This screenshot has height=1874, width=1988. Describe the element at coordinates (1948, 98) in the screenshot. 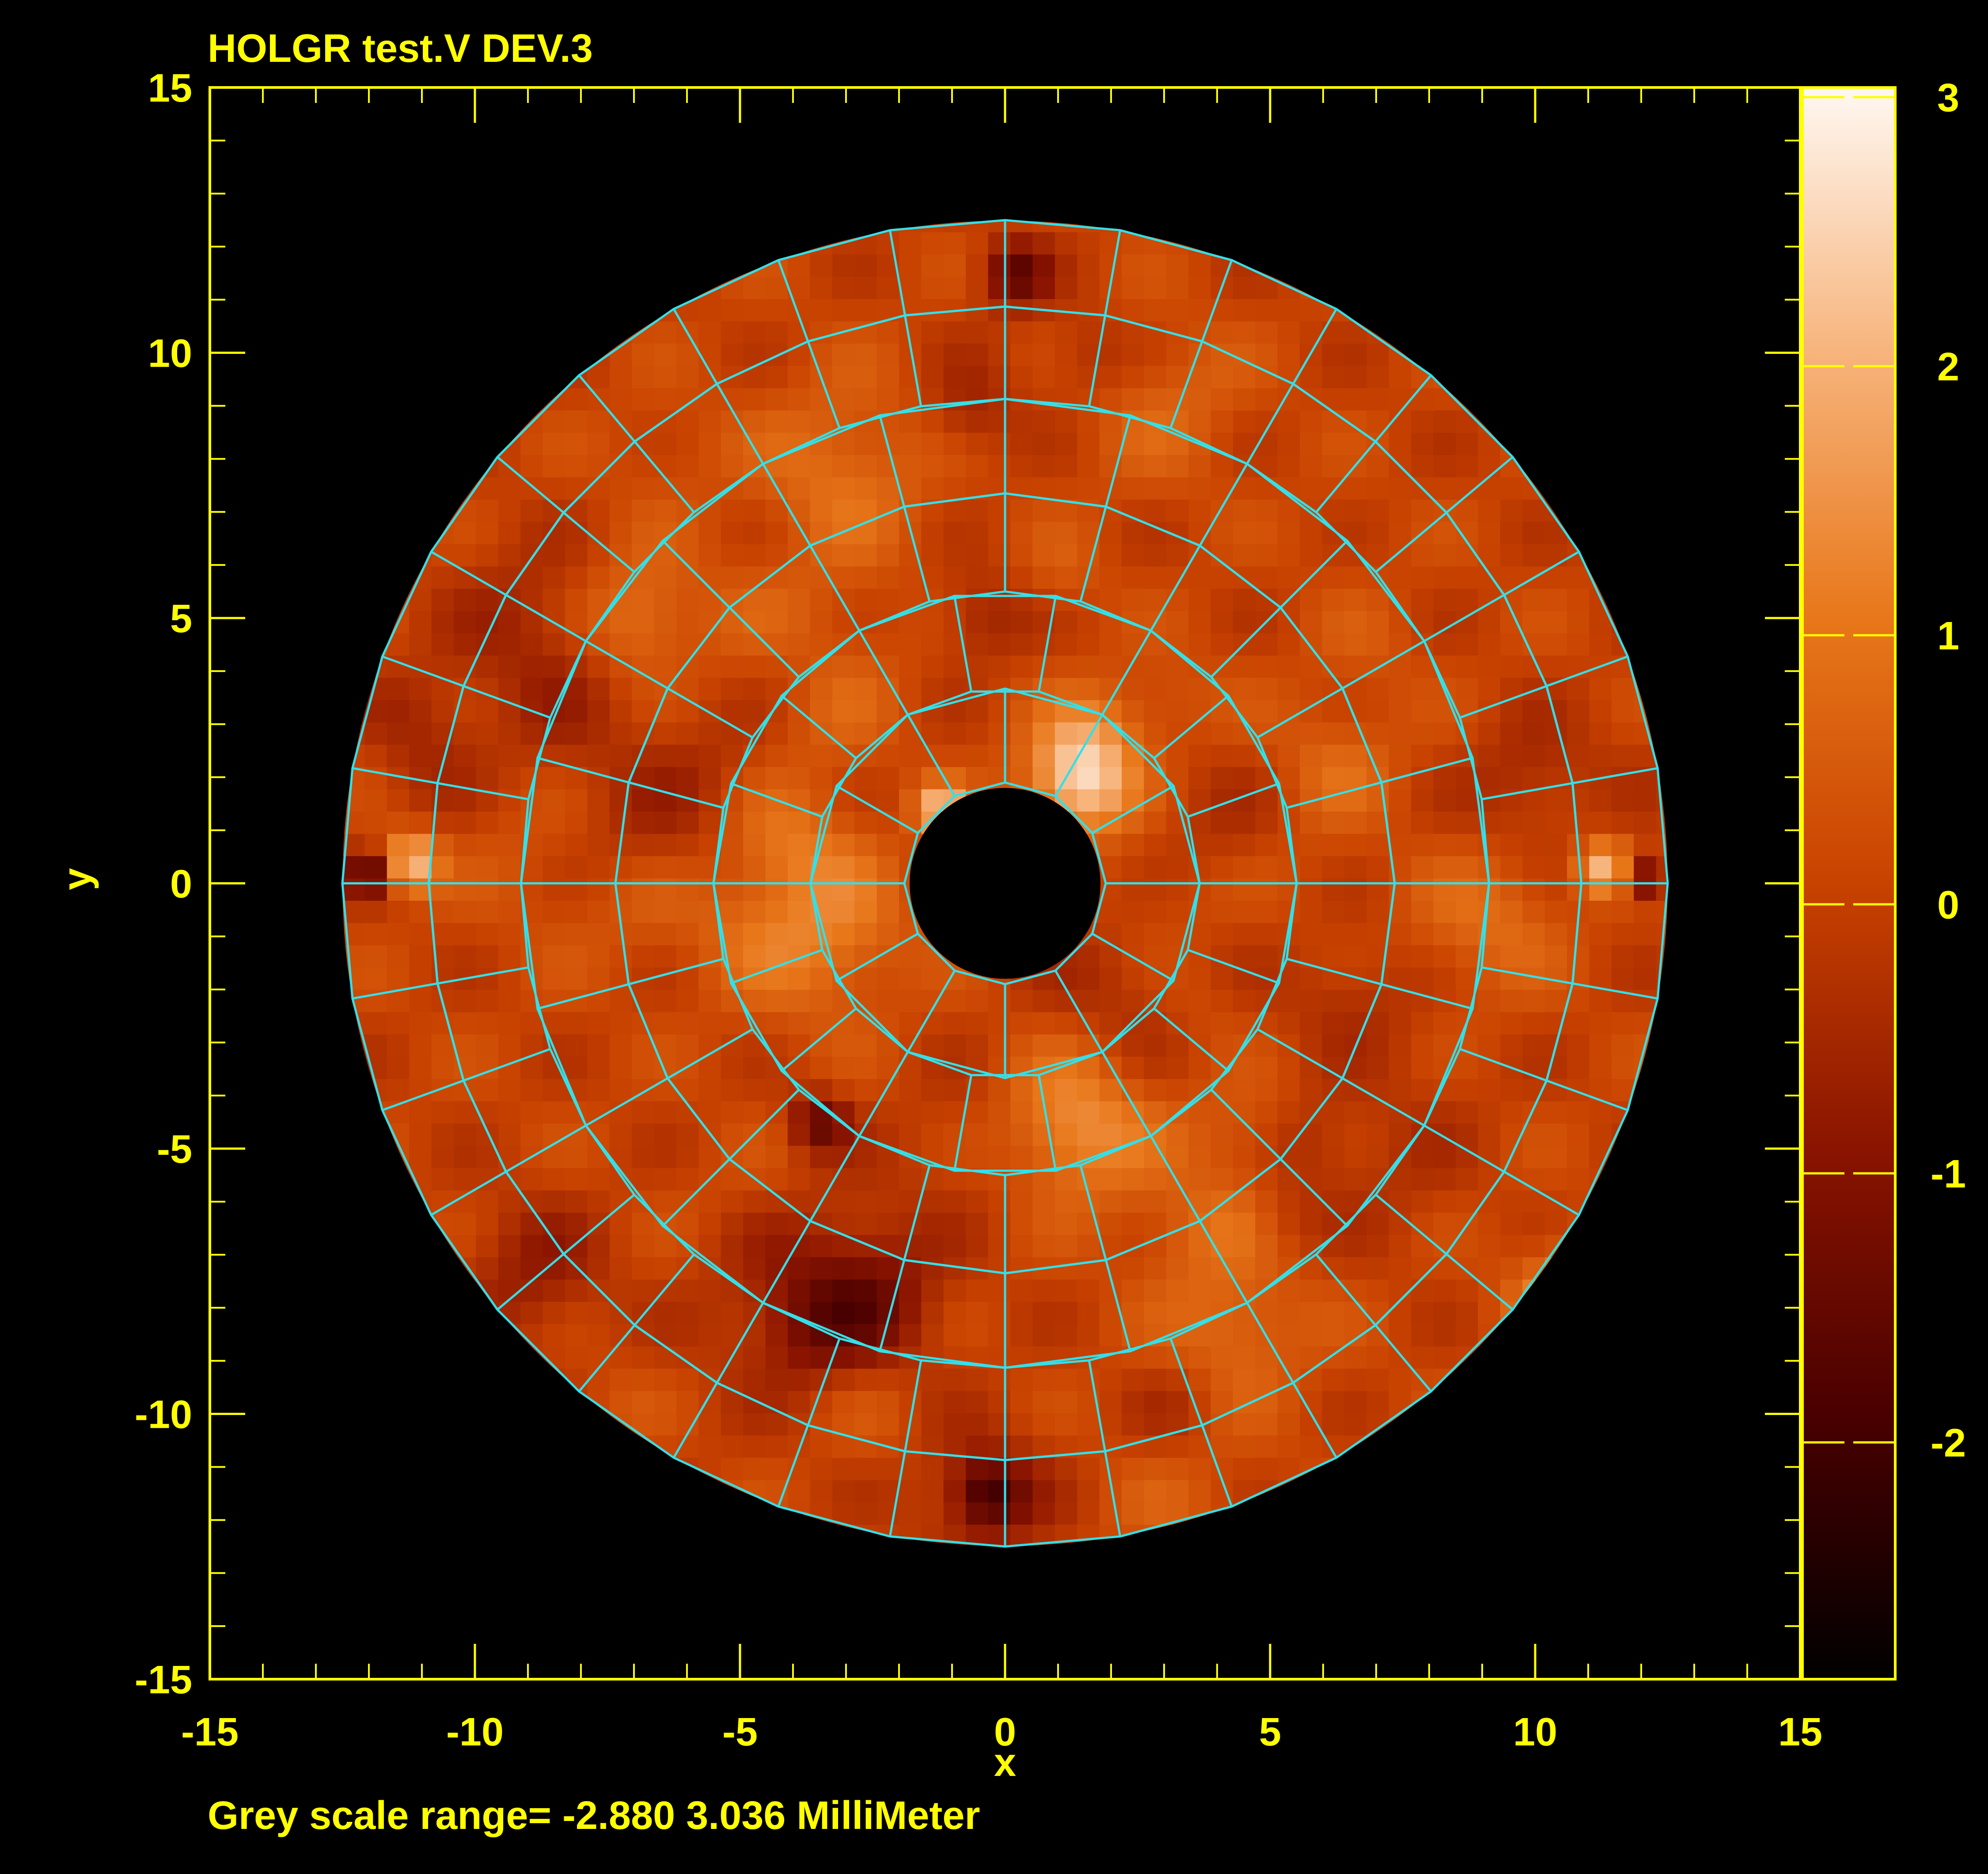

I see `colorbar-tick-label: 3` at that location.